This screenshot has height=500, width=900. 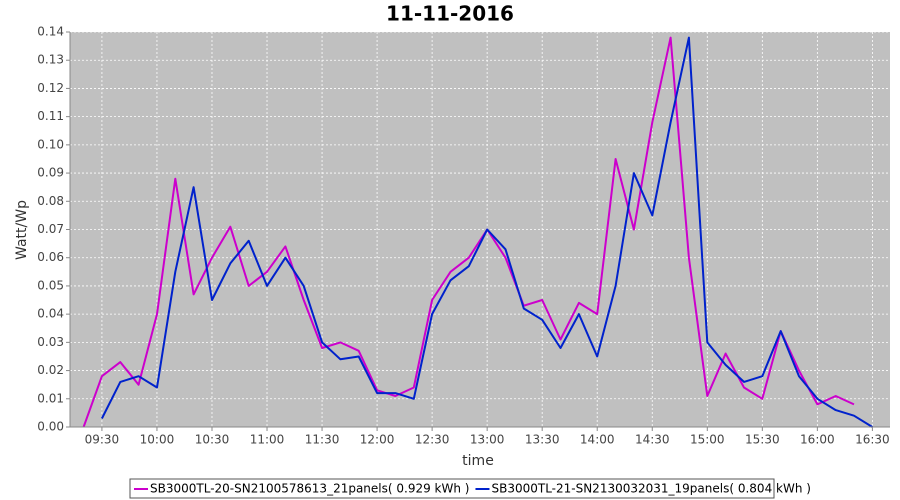 I want to click on x-tick-label: 16:00, so click(x=817, y=440).